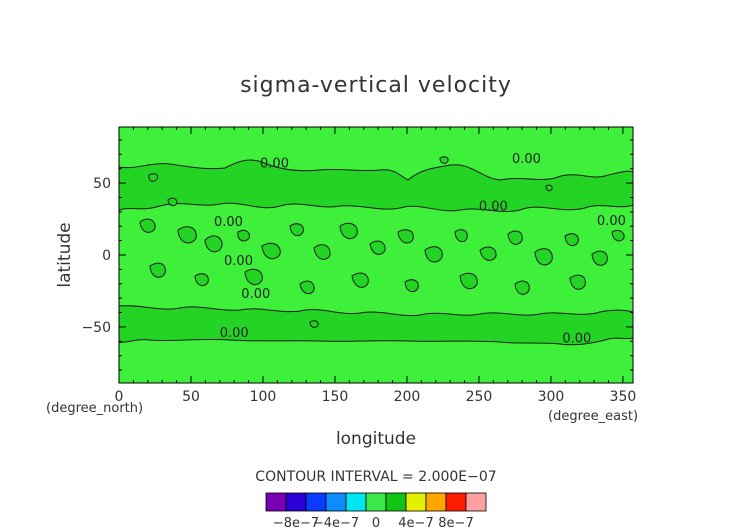  I want to click on y-axis-label: latitude, so click(65, 254).